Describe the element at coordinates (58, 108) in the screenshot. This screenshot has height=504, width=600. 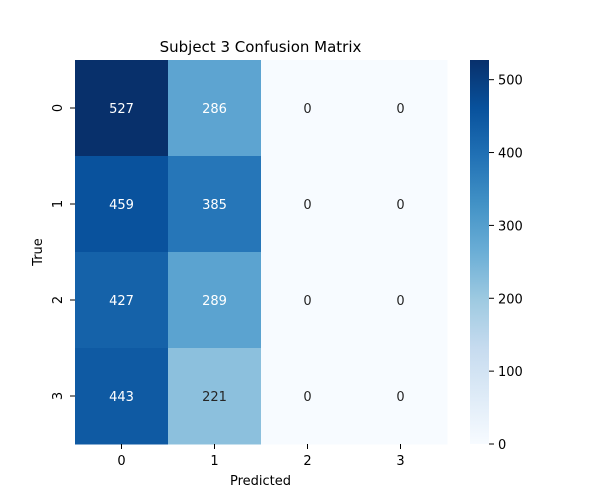
I see `y-tick-label: 0` at that location.